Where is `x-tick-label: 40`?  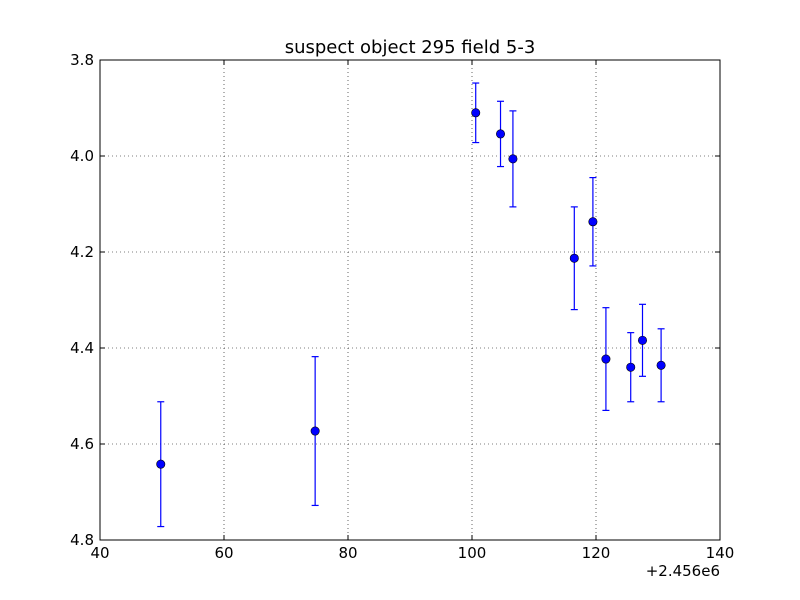
x-tick-label: 40 is located at coordinates (99, 553).